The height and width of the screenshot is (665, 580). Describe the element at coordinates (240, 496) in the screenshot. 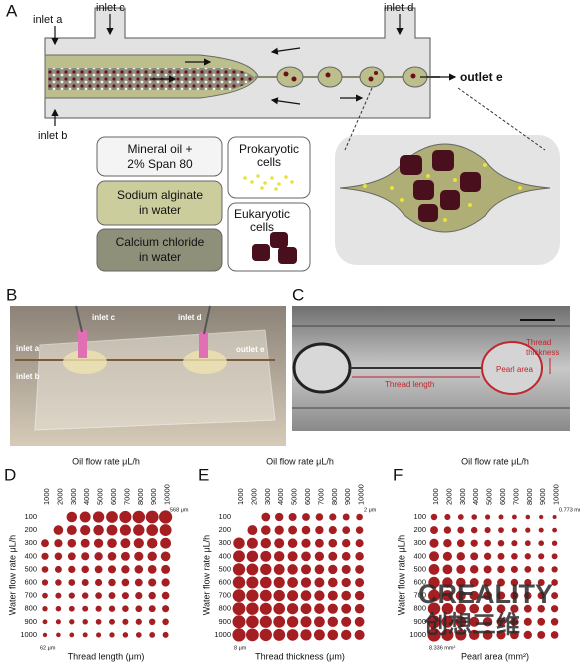

I see `x-tick-label: 1000` at that location.